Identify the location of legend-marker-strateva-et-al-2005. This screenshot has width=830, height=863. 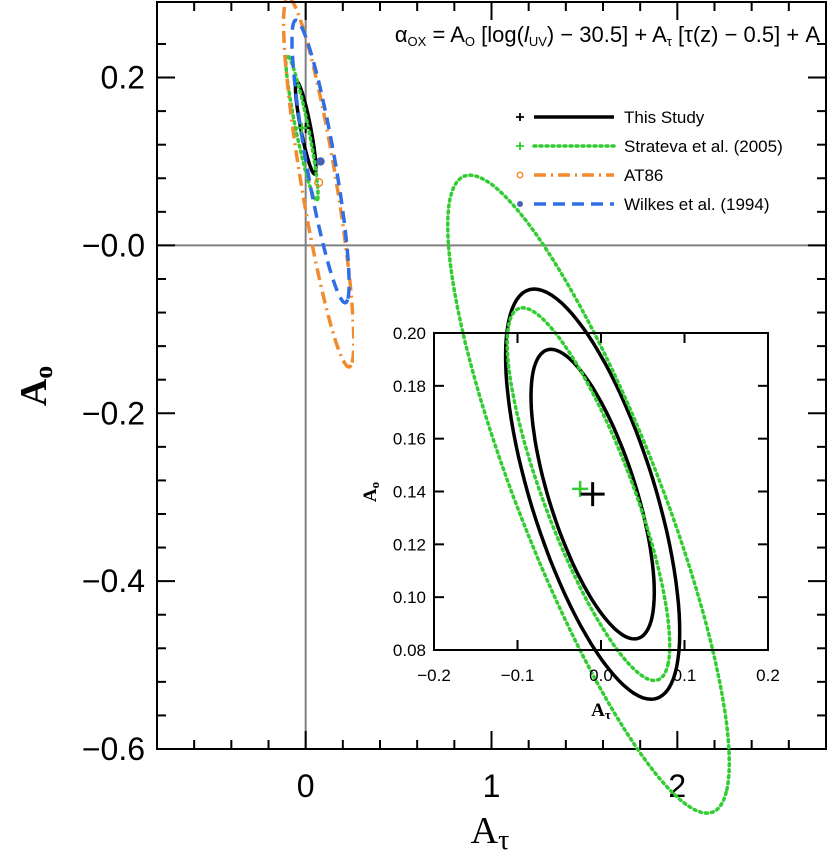
(520, 146).